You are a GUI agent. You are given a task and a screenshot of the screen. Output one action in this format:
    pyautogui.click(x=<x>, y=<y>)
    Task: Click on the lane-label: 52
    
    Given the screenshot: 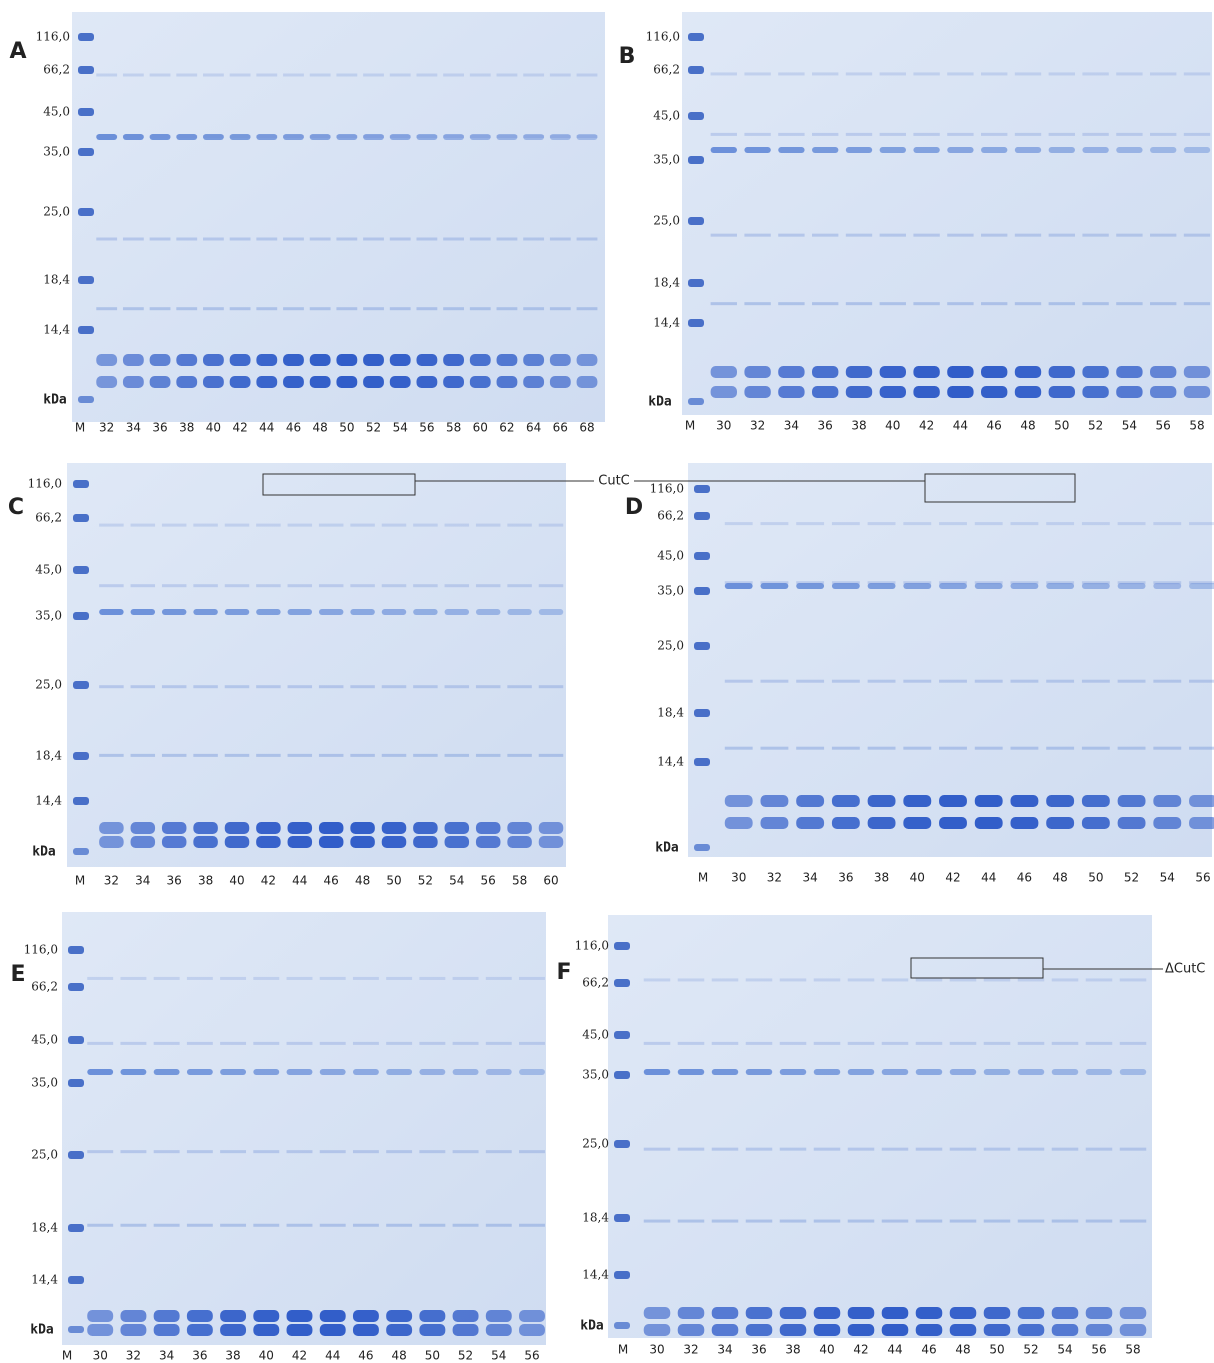 What is the action you would take?
    pyautogui.click(x=425, y=881)
    